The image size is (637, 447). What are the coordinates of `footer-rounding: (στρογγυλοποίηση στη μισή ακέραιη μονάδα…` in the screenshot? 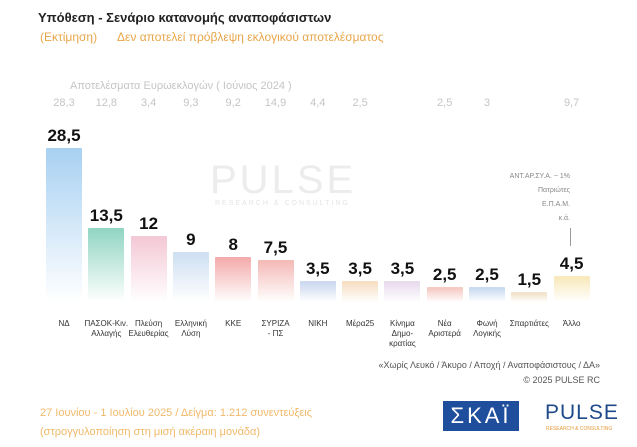 It's located at (150, 432).